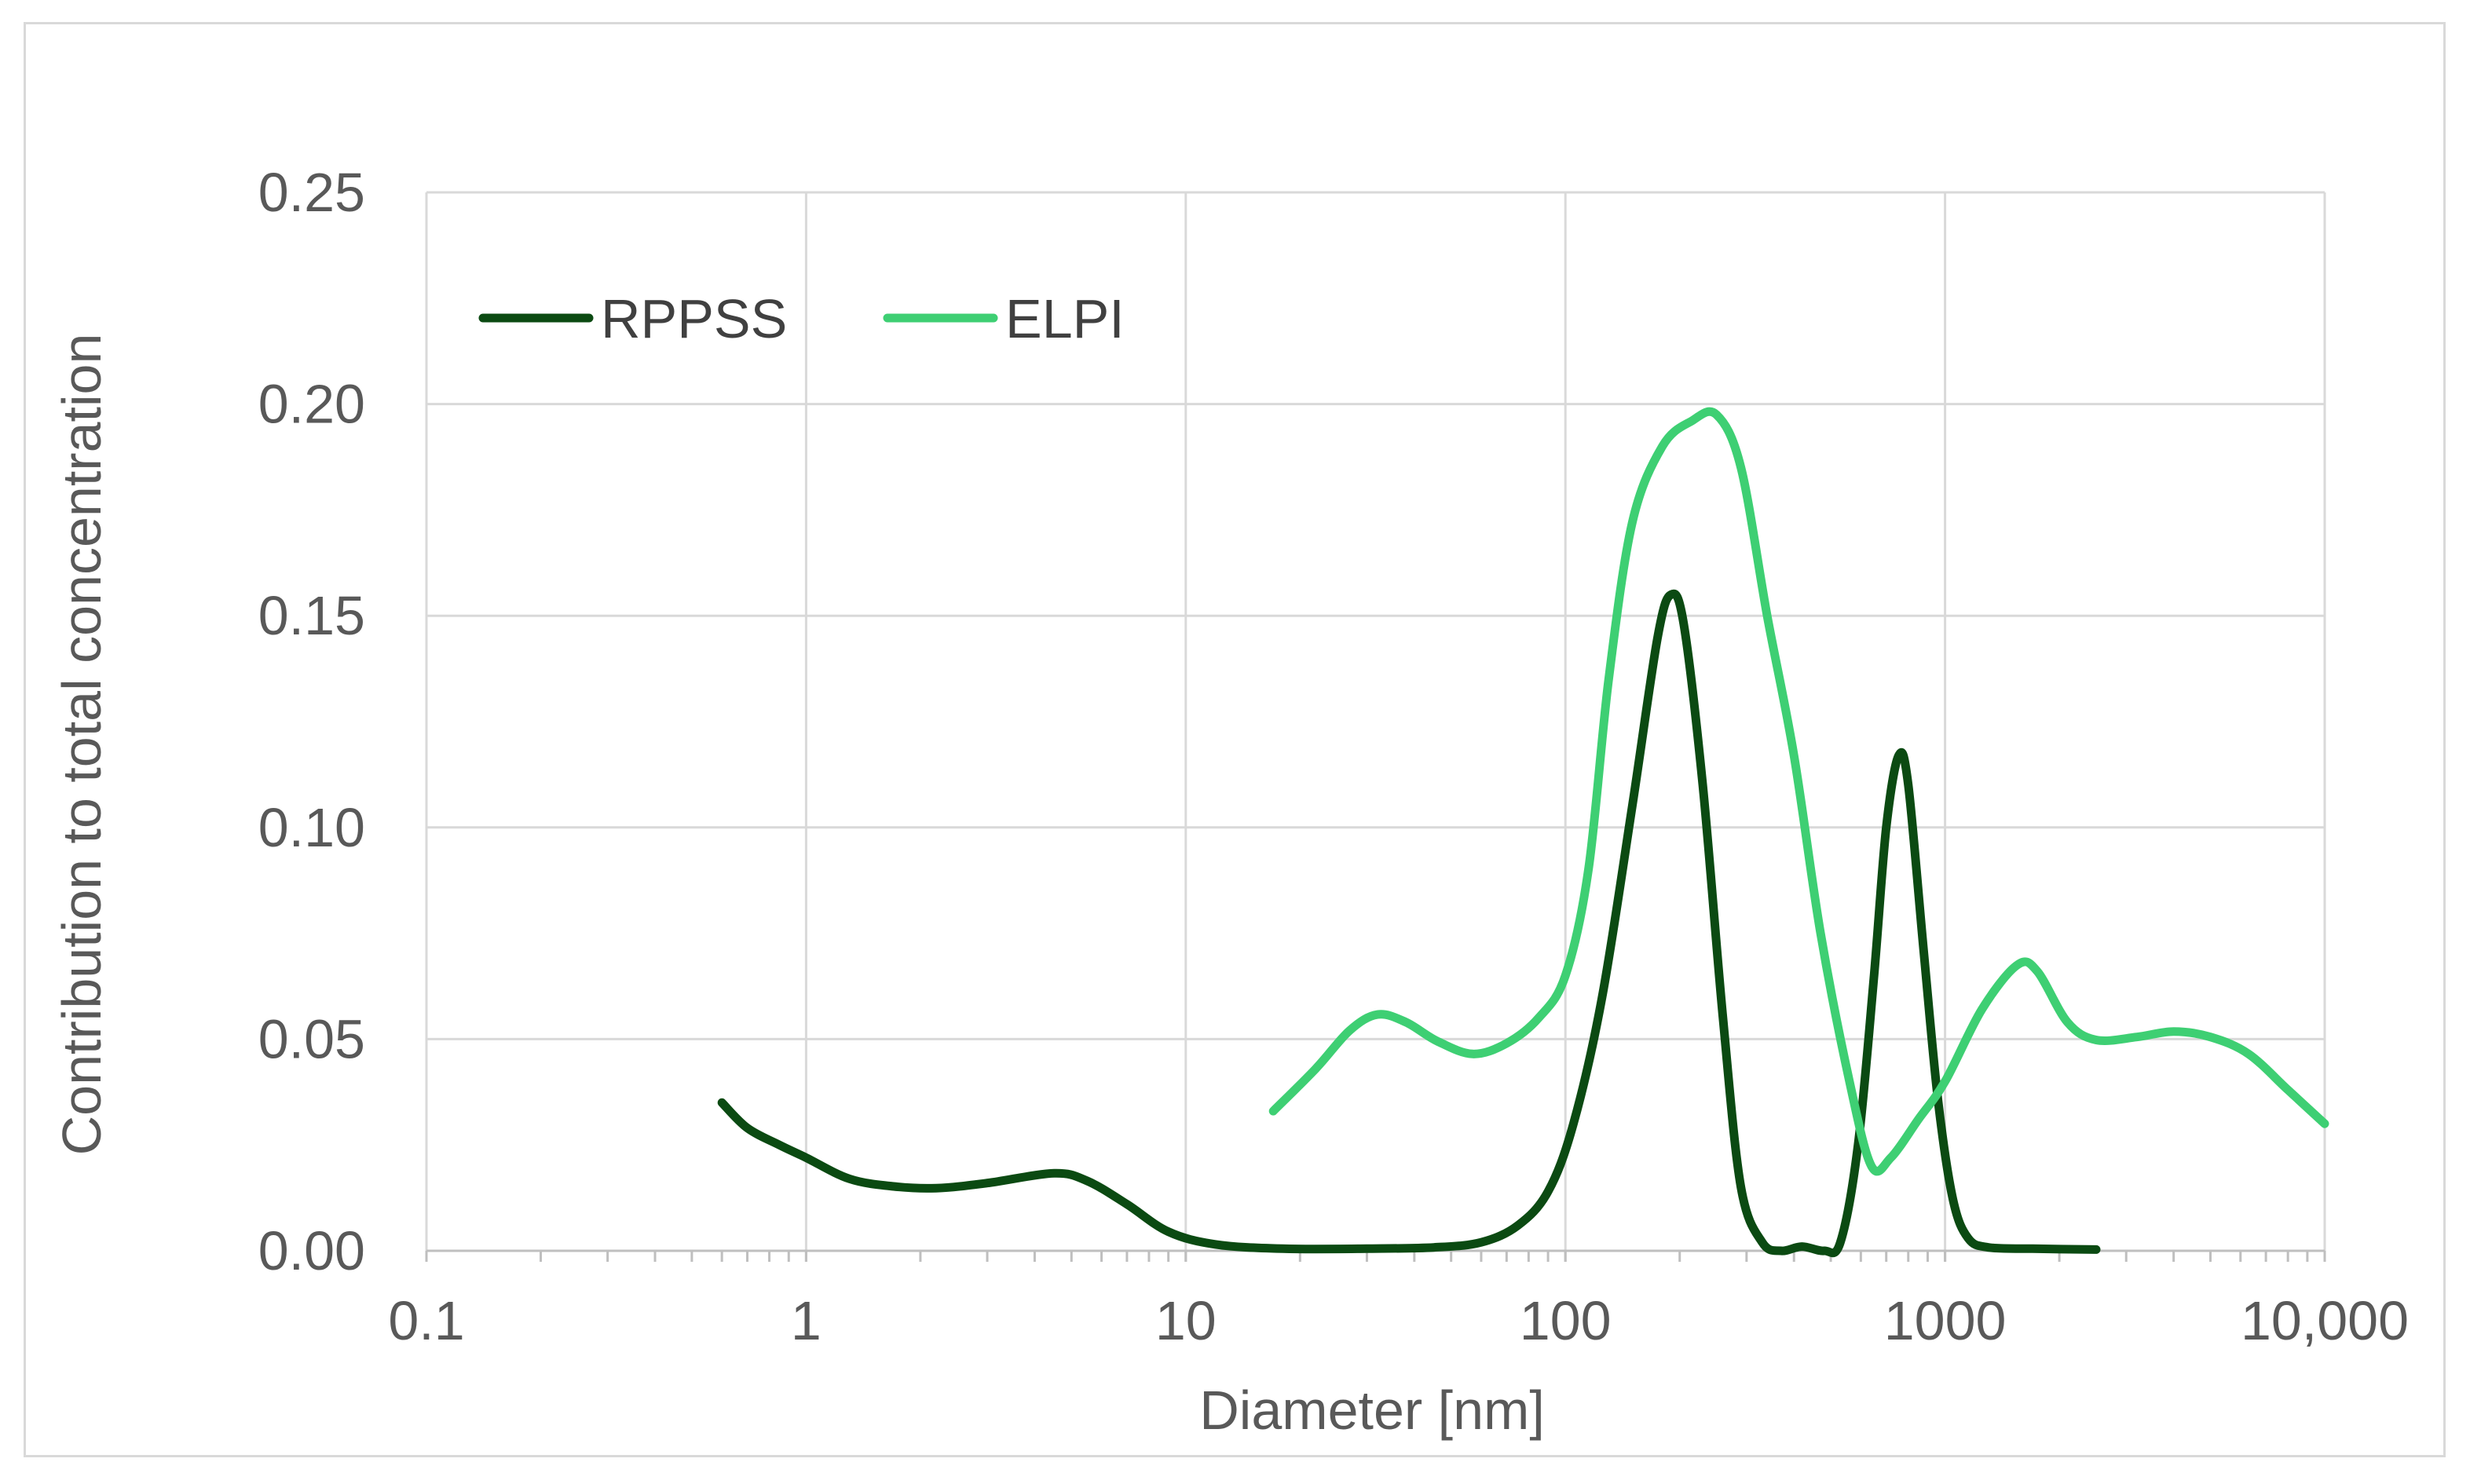 This screenshot has width=2470, height=1484. Describe the element at coordinates (311, 1038) in the screenshot. I see `y-tick-label: 0.05` at that location.